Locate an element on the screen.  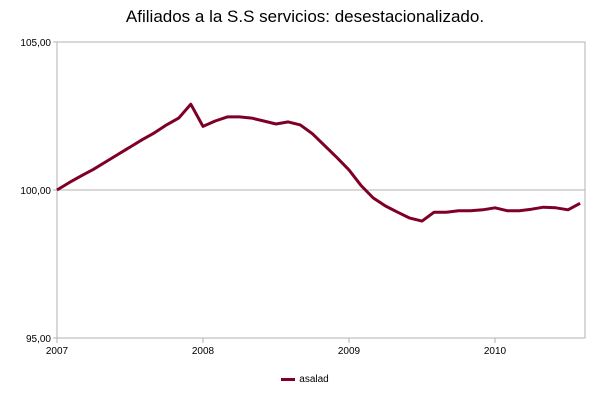
legend: asalad is located at coordinates (305, 379).